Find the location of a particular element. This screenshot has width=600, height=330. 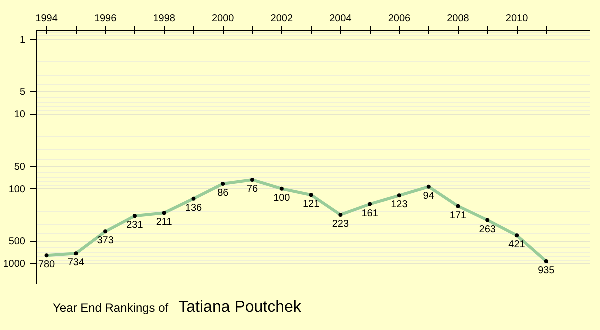

y-tick-label: 10 is located at coordinates (20, 115).